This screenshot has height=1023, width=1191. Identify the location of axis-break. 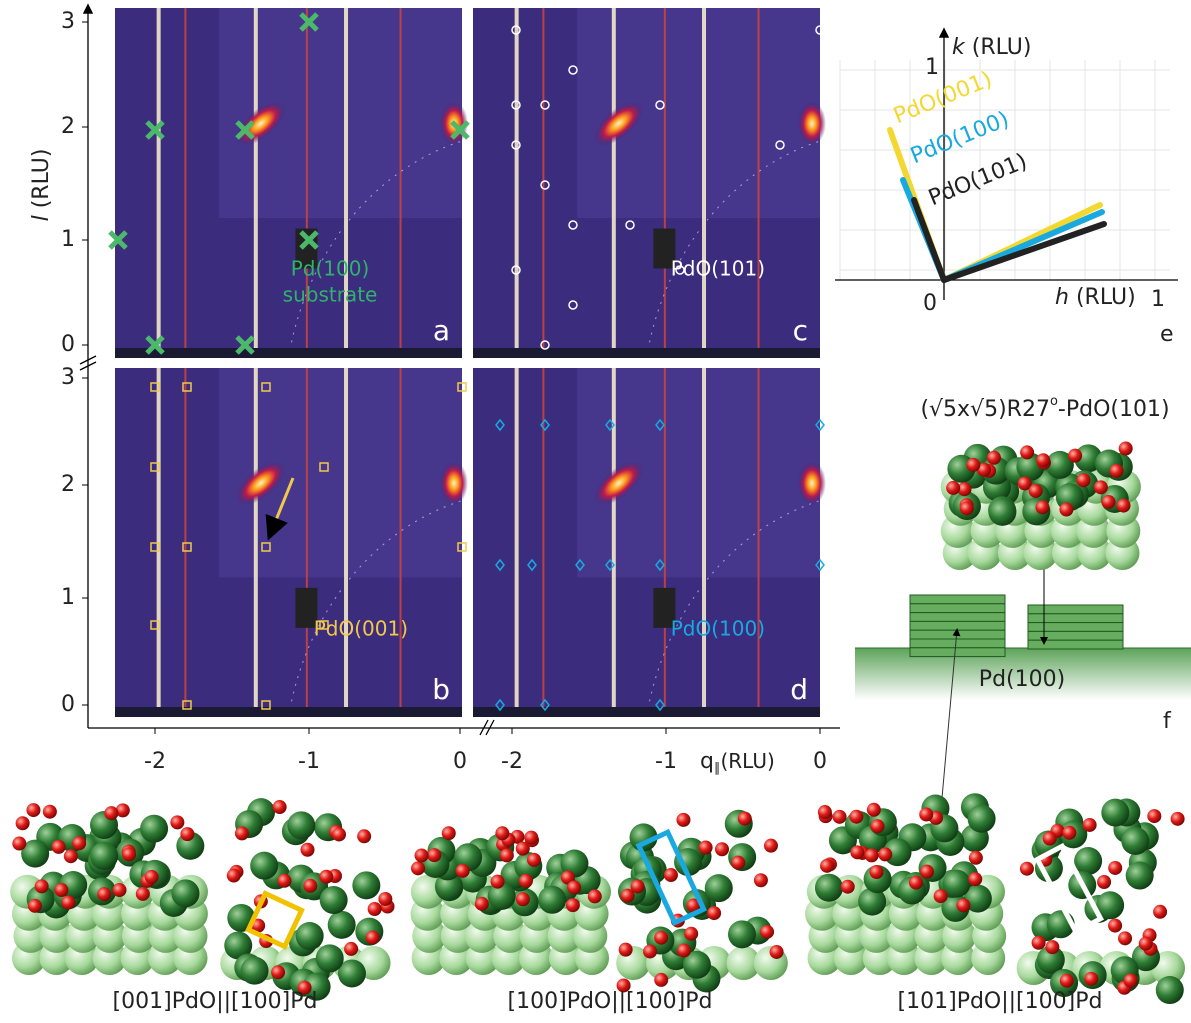
(487, 727).